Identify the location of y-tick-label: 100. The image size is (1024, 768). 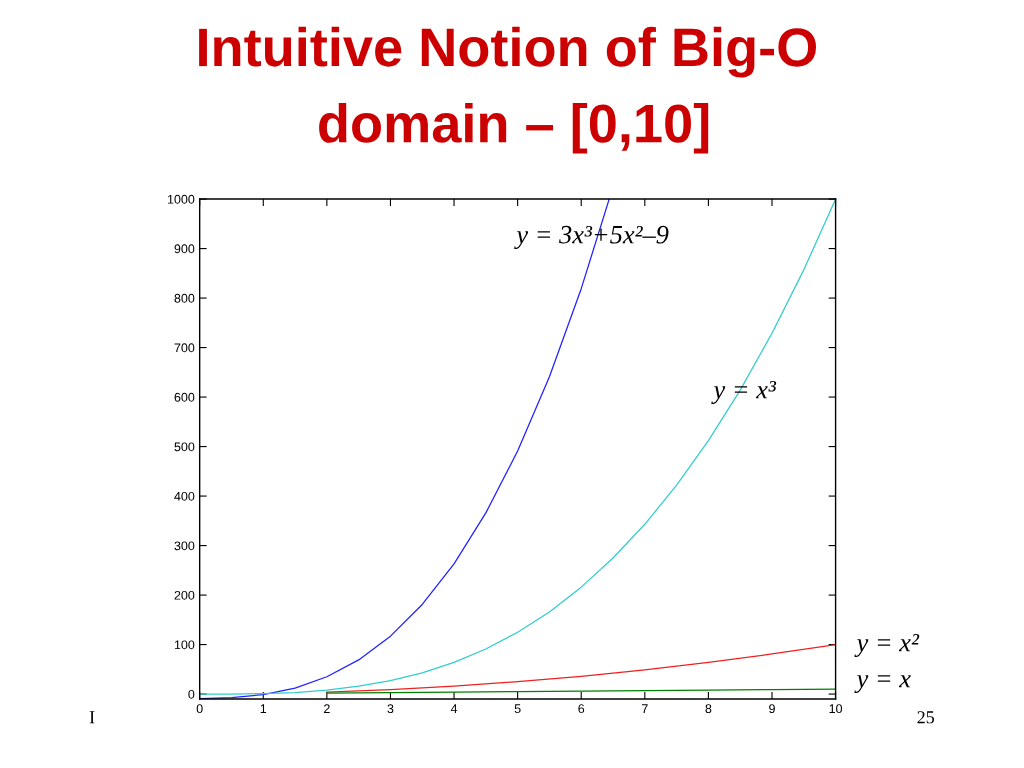
(184, 645).